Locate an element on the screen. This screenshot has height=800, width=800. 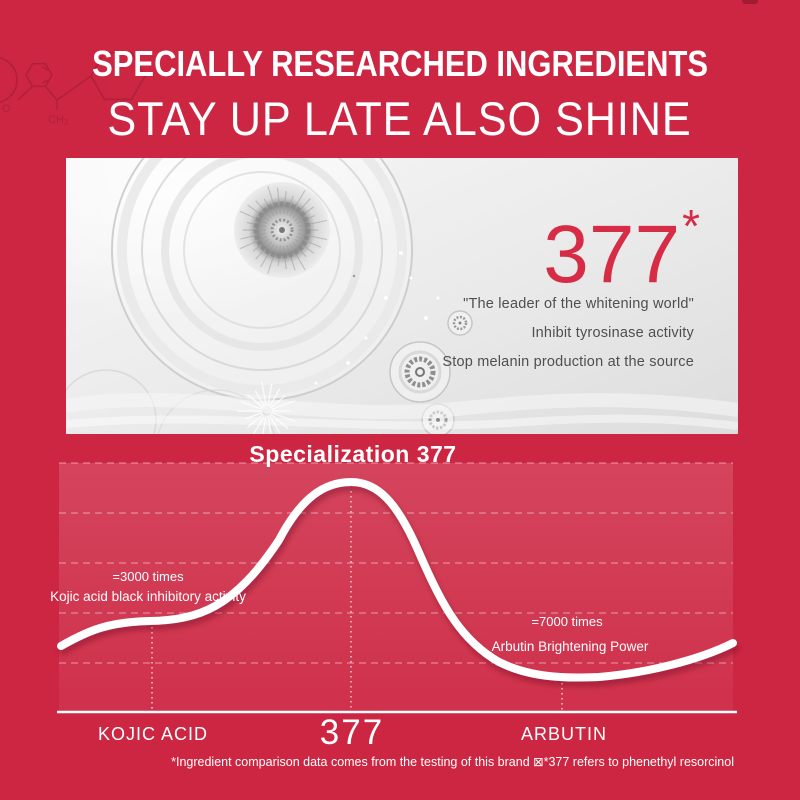
starburst is located at coordinates (266, 407).